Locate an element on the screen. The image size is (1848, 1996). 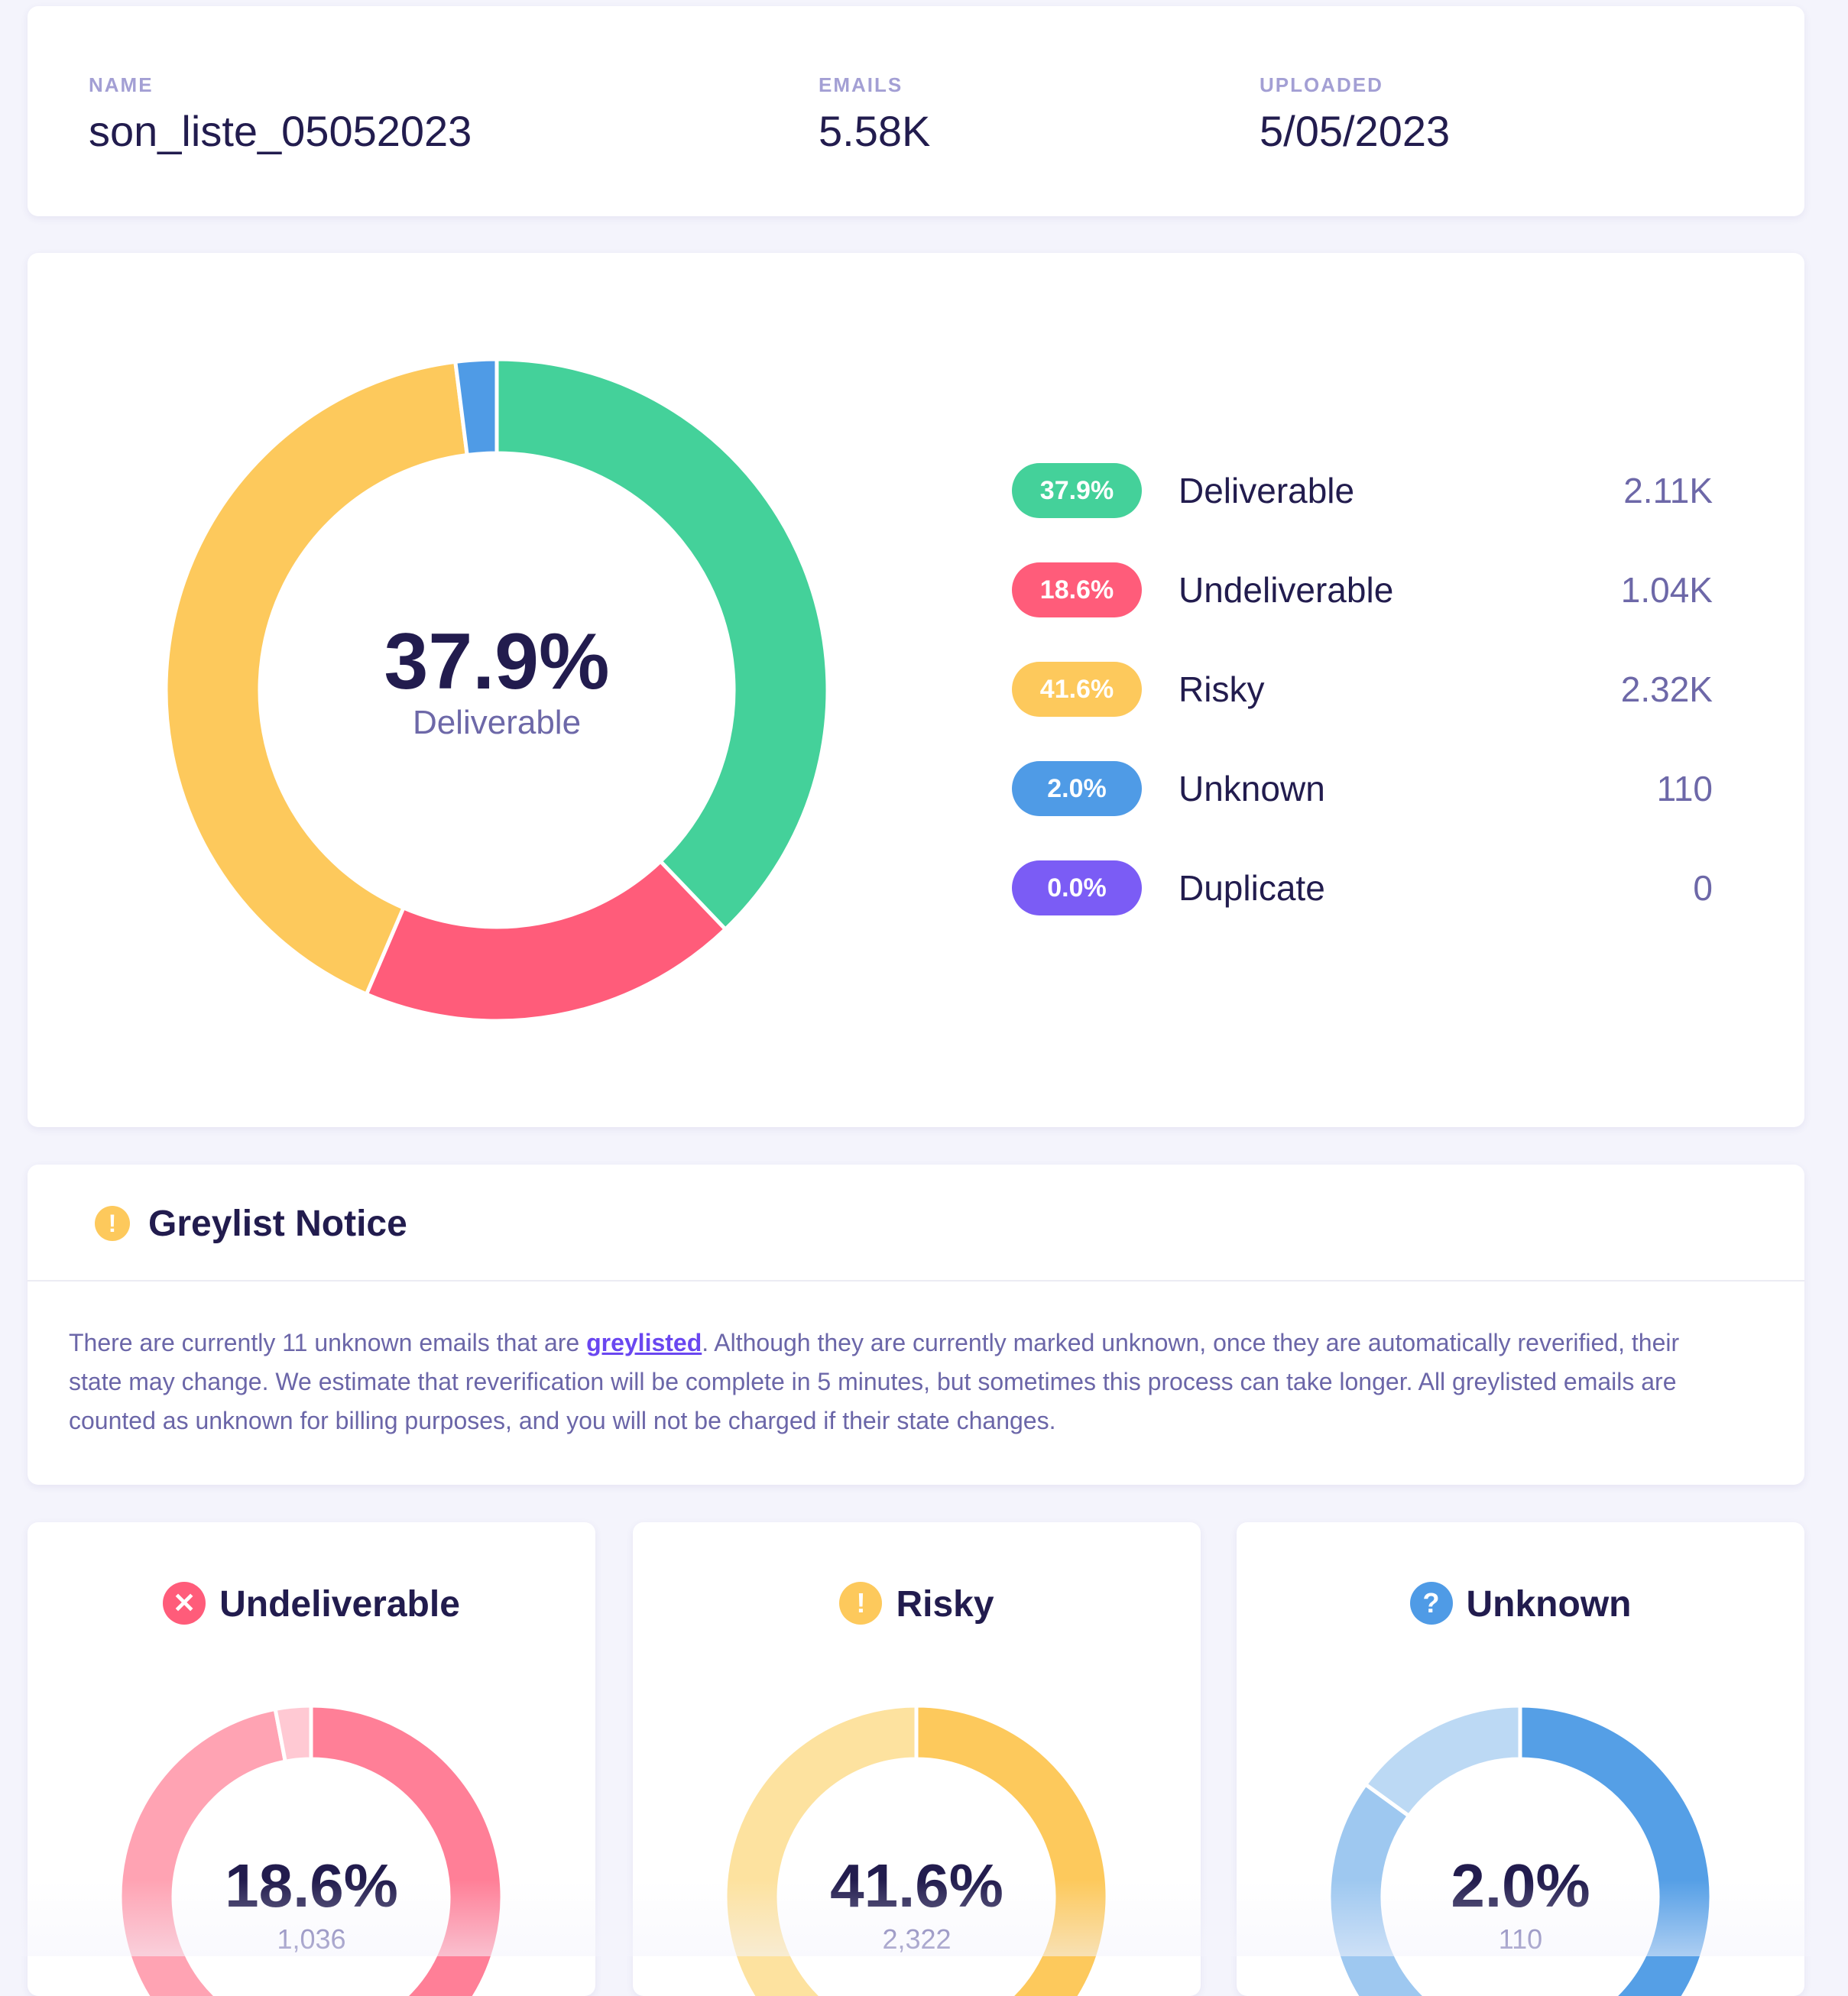
percent-badge: 37.9% is located at coordinates (1077, 491).